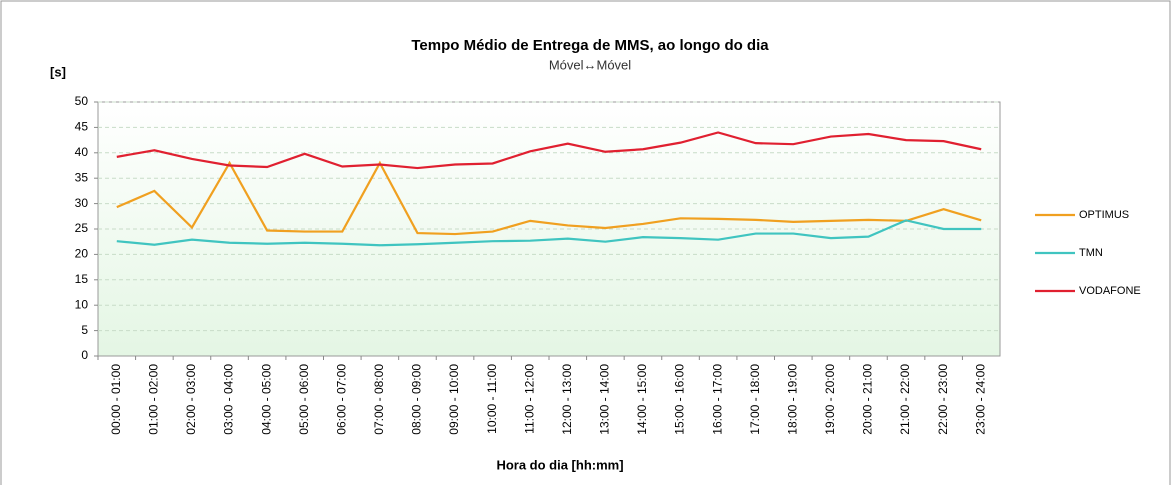 This screenshot has height=485, width=1171. What do you see at coordinates (905, 399) in the screenshot?
I see `x-tick-label: 21:00 - 22:00` at bounding box center [905, 399].